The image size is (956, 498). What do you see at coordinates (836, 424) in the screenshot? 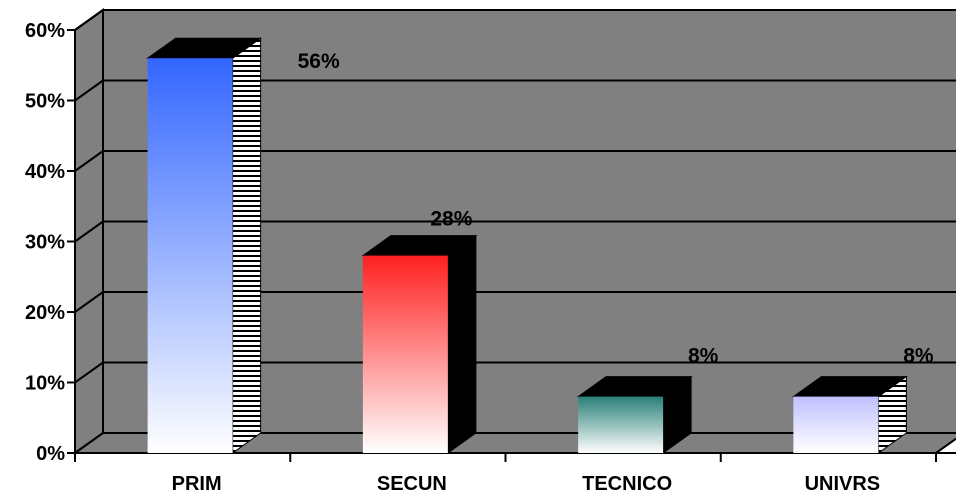
I see `bar-univrs` at bounding box center [836, 424].